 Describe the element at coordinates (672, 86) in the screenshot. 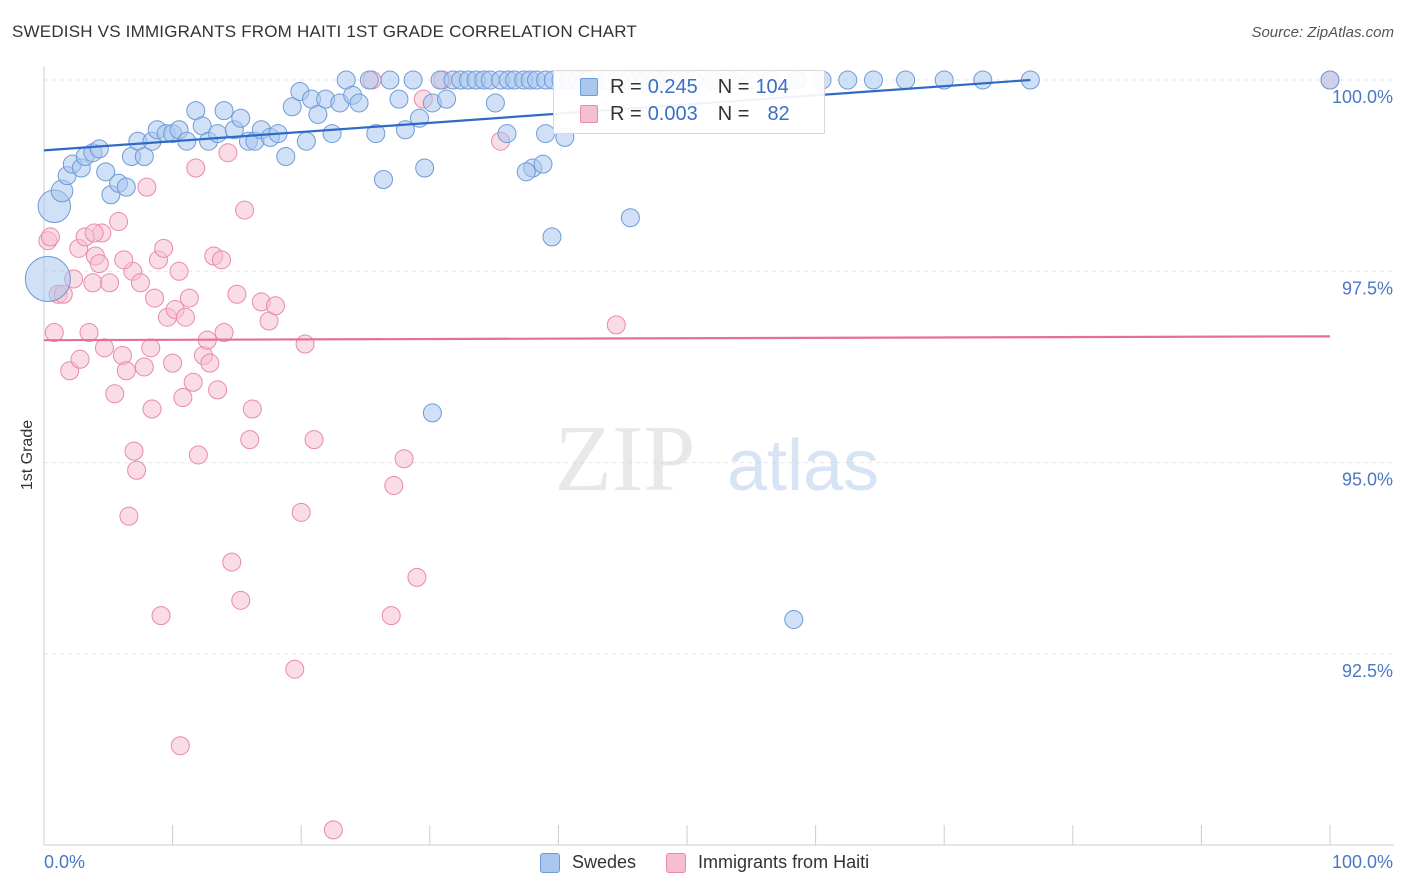

I see `legend-r-value: 0.245` at that location.